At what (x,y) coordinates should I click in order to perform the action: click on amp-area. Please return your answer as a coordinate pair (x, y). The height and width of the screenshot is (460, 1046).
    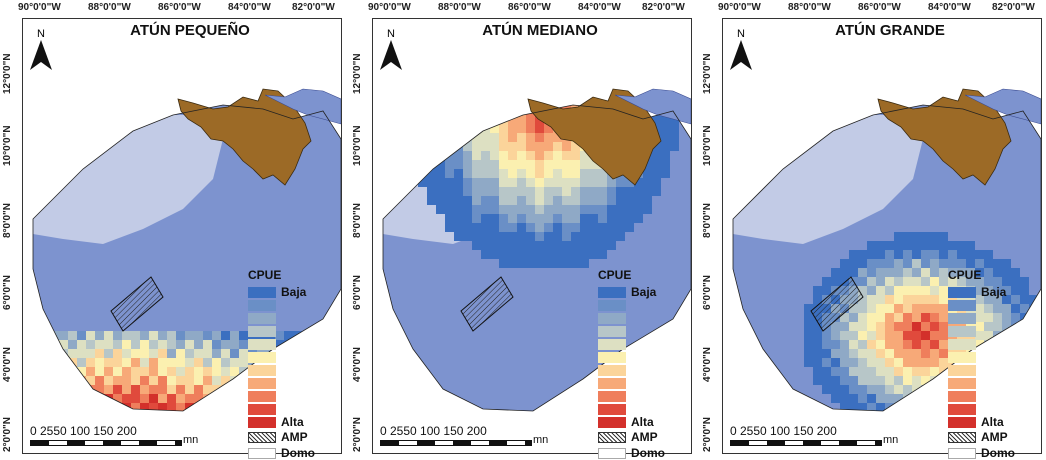
    Looking at the image, I should click on (487, 304).